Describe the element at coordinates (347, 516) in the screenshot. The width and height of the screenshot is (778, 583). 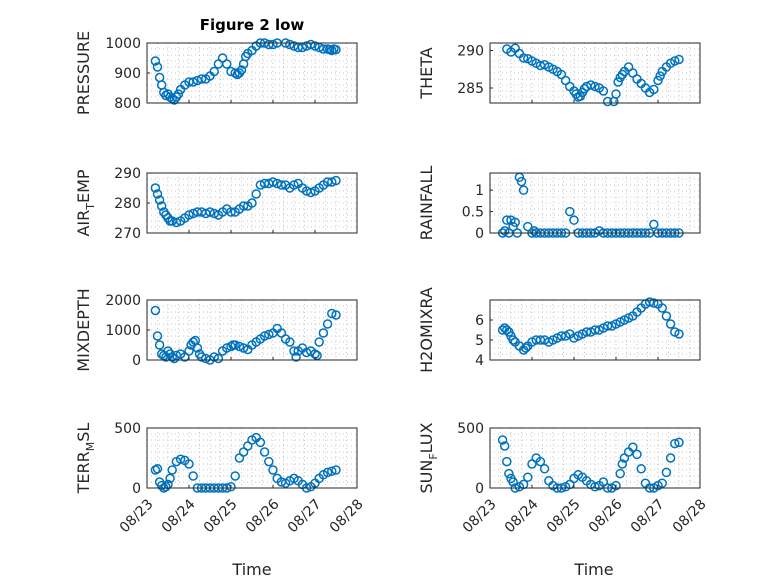
I see `x-tick-label: 08/28` at that location.